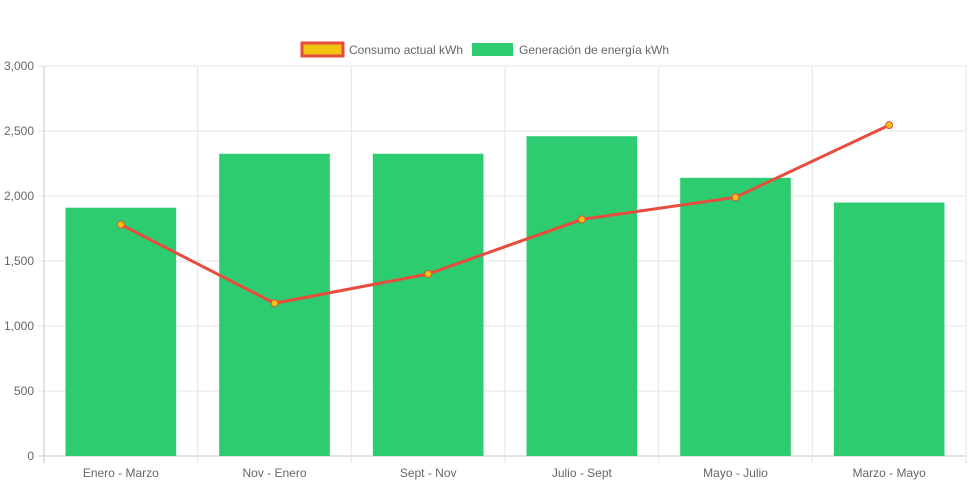  Describe the element at coordinates (492, 49) in the screenshot. I see `legend-swatch-generacion` at that location.